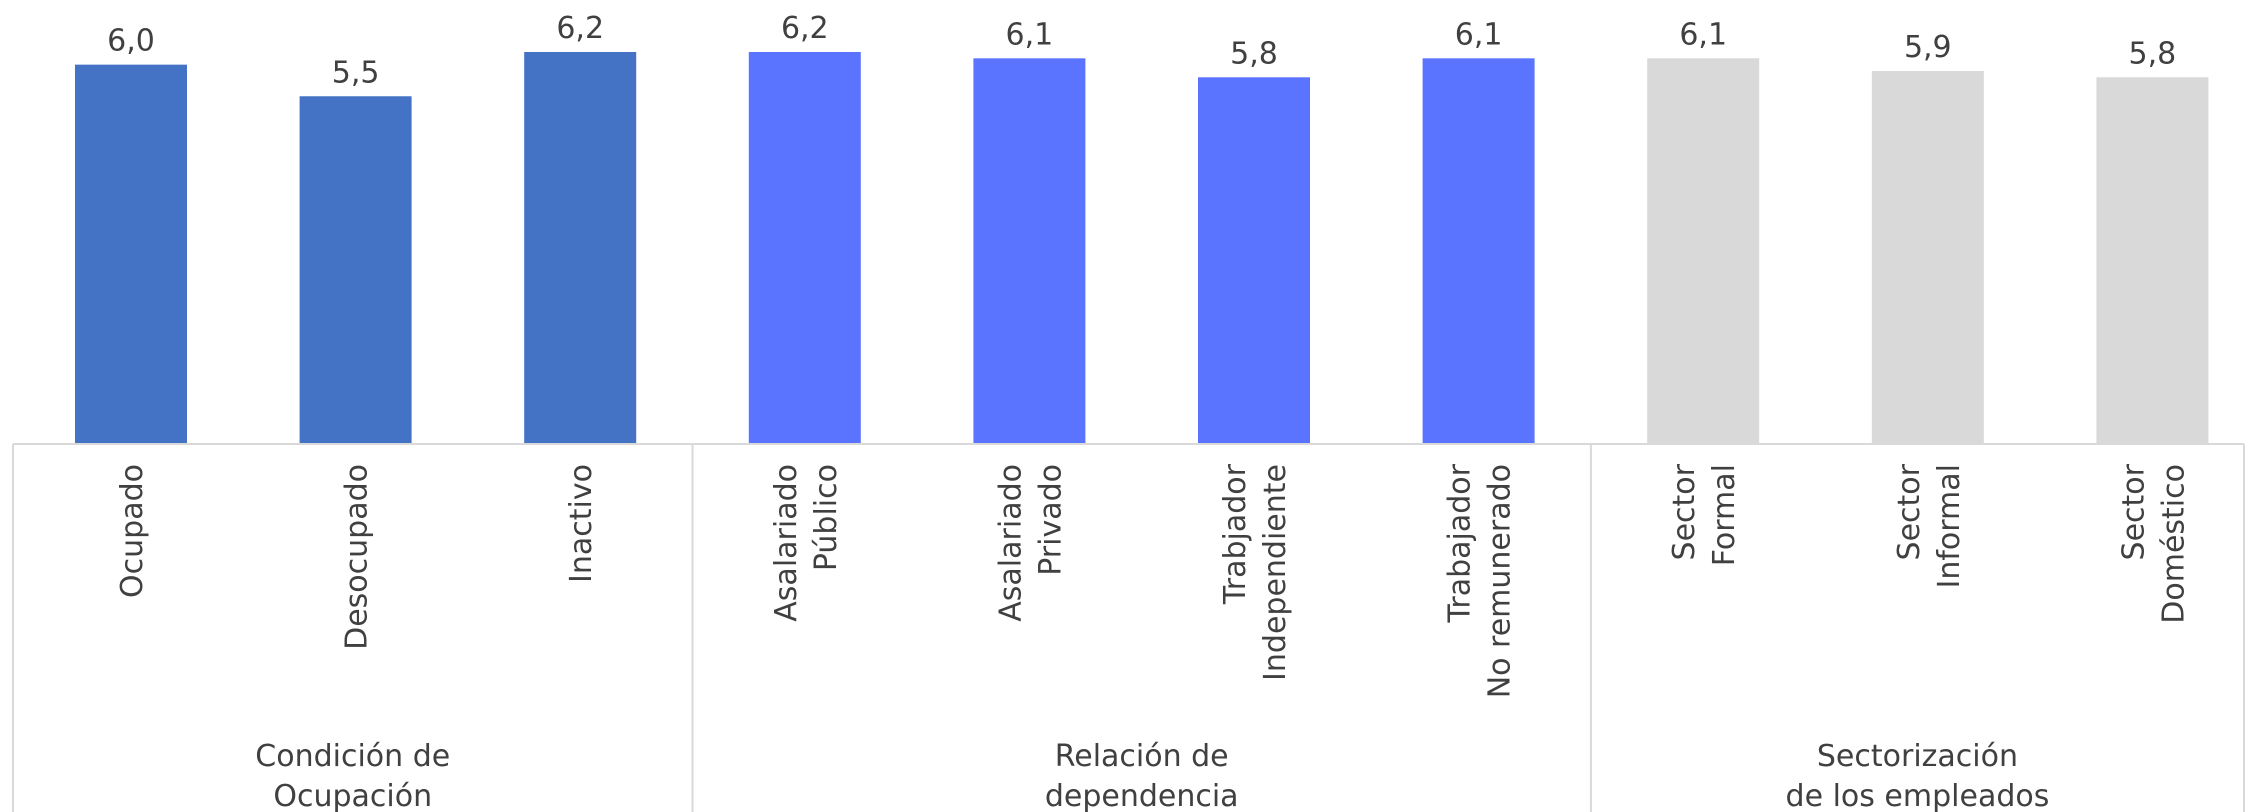 This screenshot has width=2257, height=812. What do you see at coordinates (1917, 756) in the screenshot?
I see `group-label: Sectorización` at bounding box center [1917, 756].